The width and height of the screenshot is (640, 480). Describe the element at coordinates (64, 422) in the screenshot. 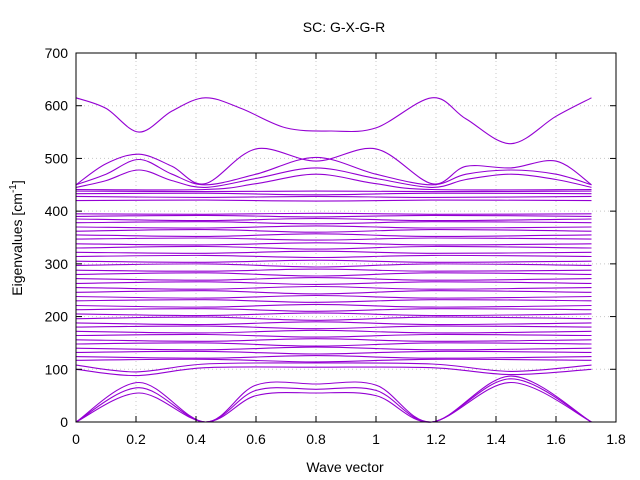

I see `y-tick-label: 0` at that location.